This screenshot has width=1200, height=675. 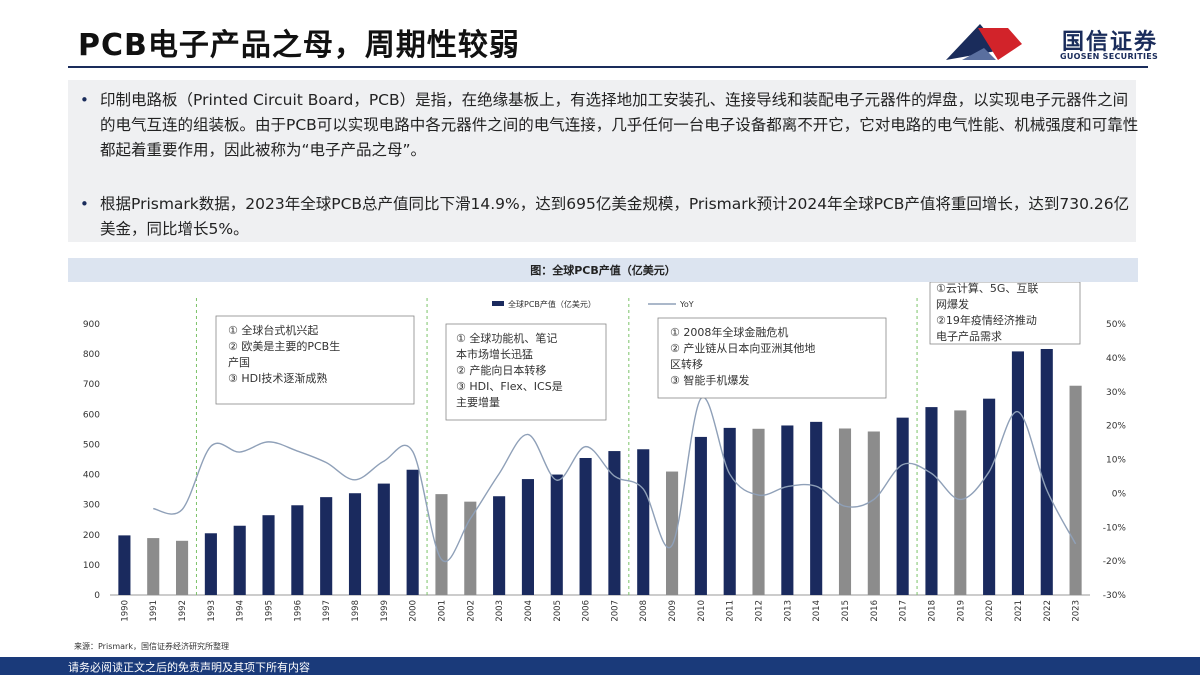 What do you see at coordinates (969, 336) in the screenshot?
I see `annotation-text: 电子产品需求` at bounding box center [969, 336].